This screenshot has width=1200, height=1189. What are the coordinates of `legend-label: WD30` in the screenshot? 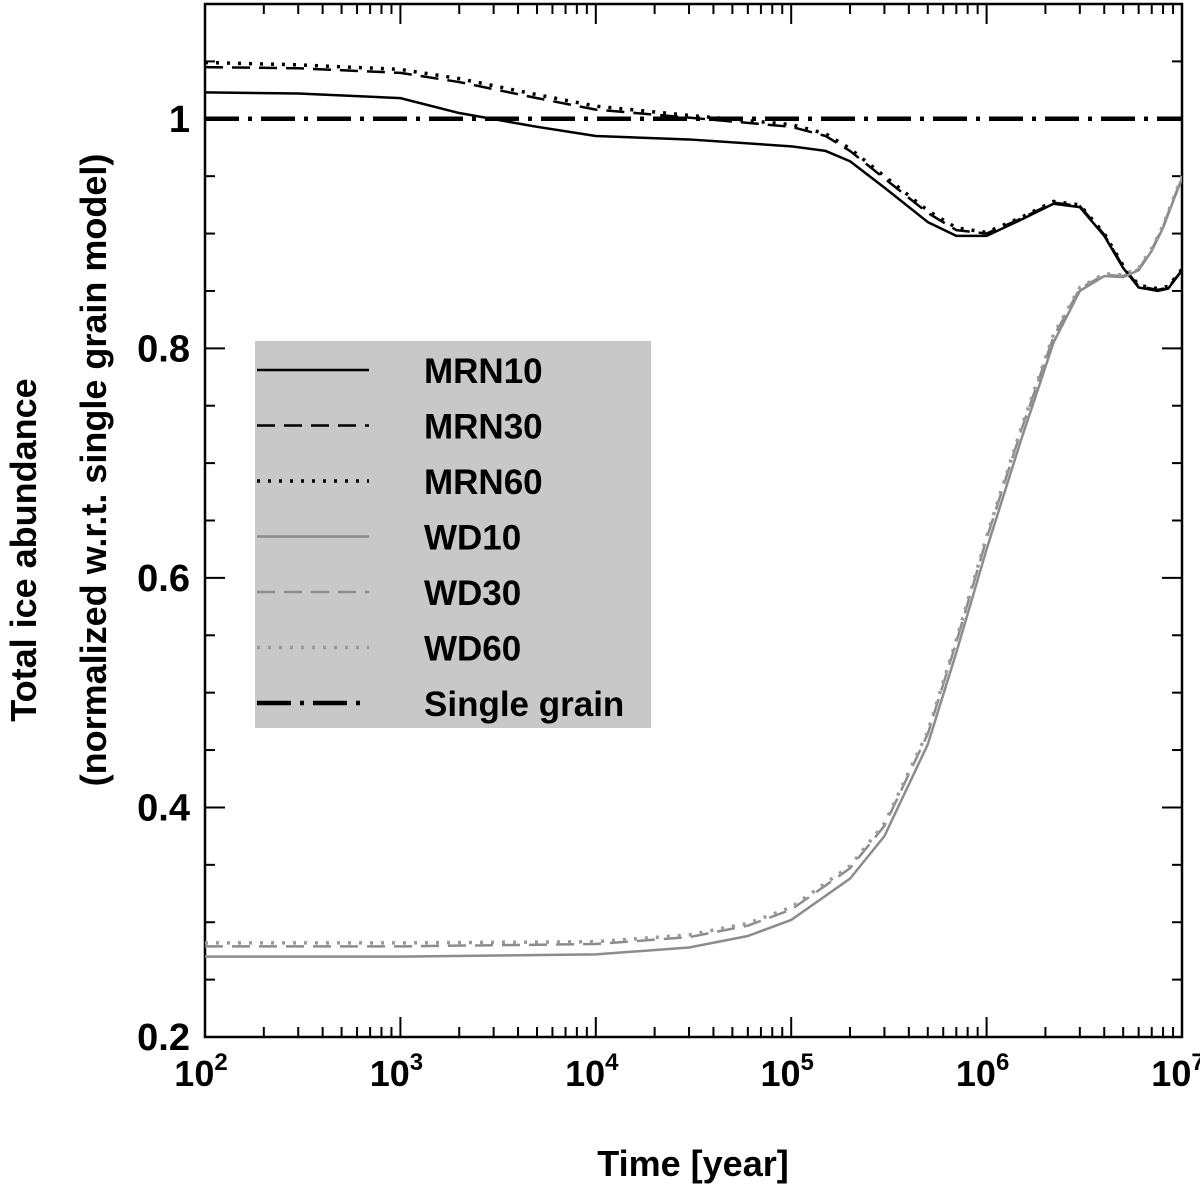 It's located at (472, 593).